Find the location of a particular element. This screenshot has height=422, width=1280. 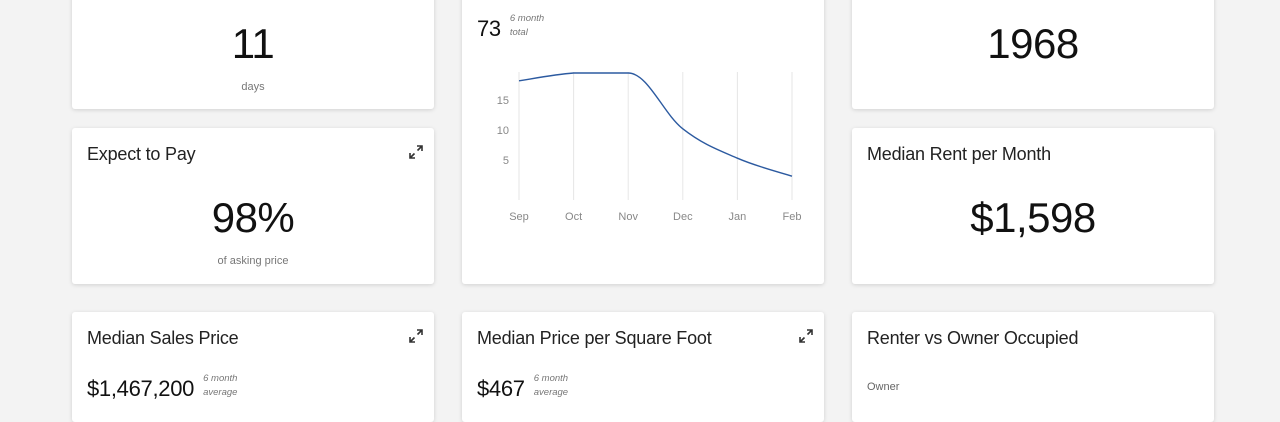

expect-to-pay-sub: of asking price is located at coordinates (253, 261).